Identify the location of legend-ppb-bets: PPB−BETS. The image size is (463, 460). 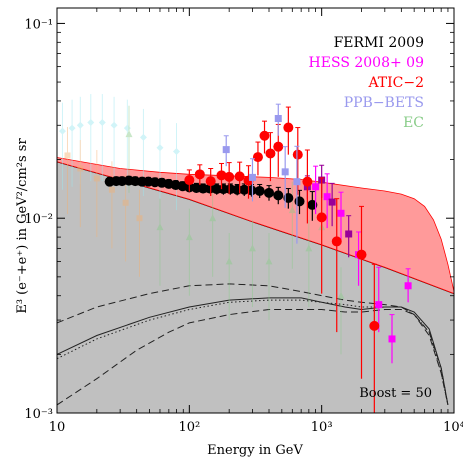
(384, 103).